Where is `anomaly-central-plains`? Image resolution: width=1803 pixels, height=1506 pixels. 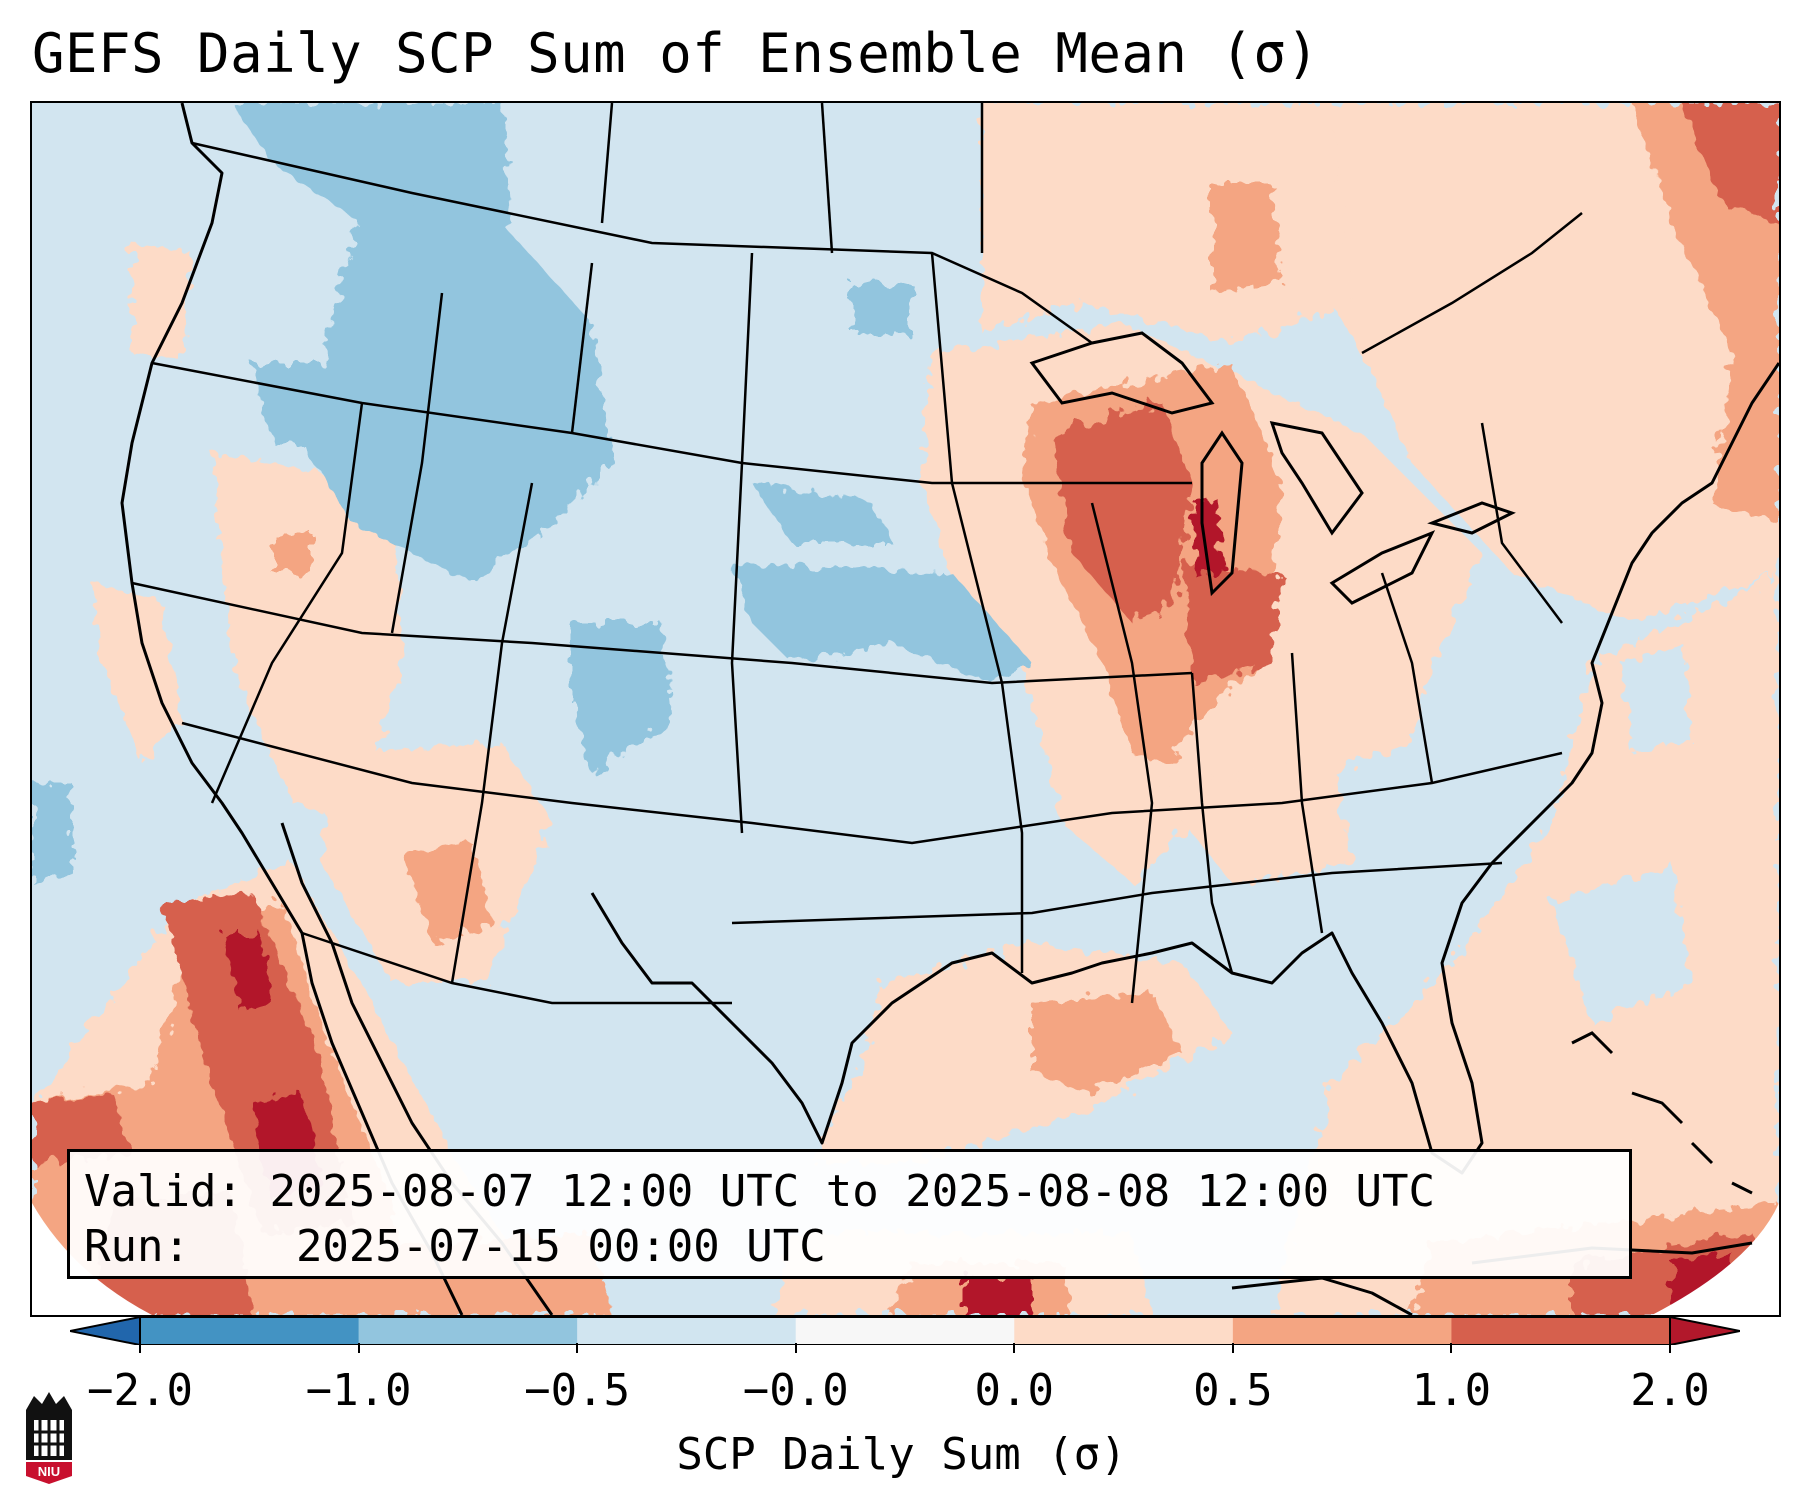 anomaly-central-plains is located at coordinates (802, 528).